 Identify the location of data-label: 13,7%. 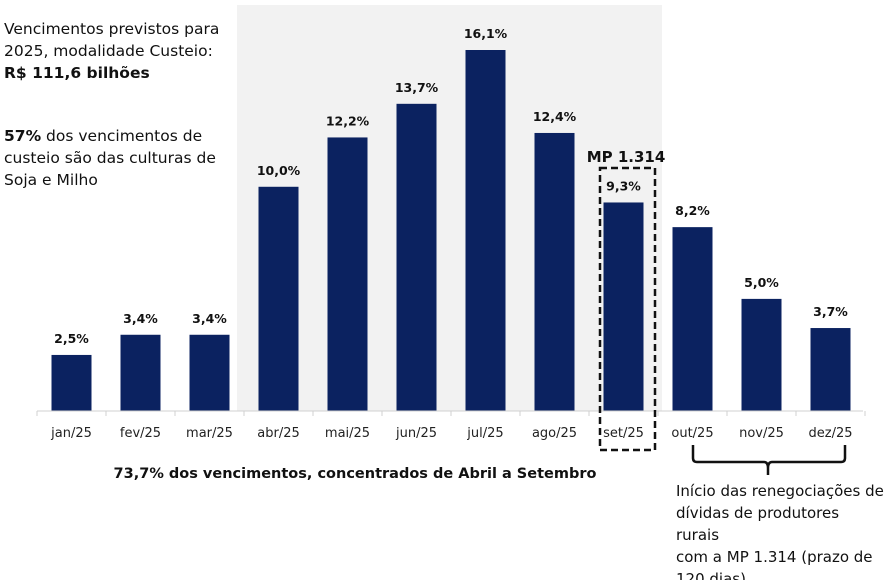
(417, 87).